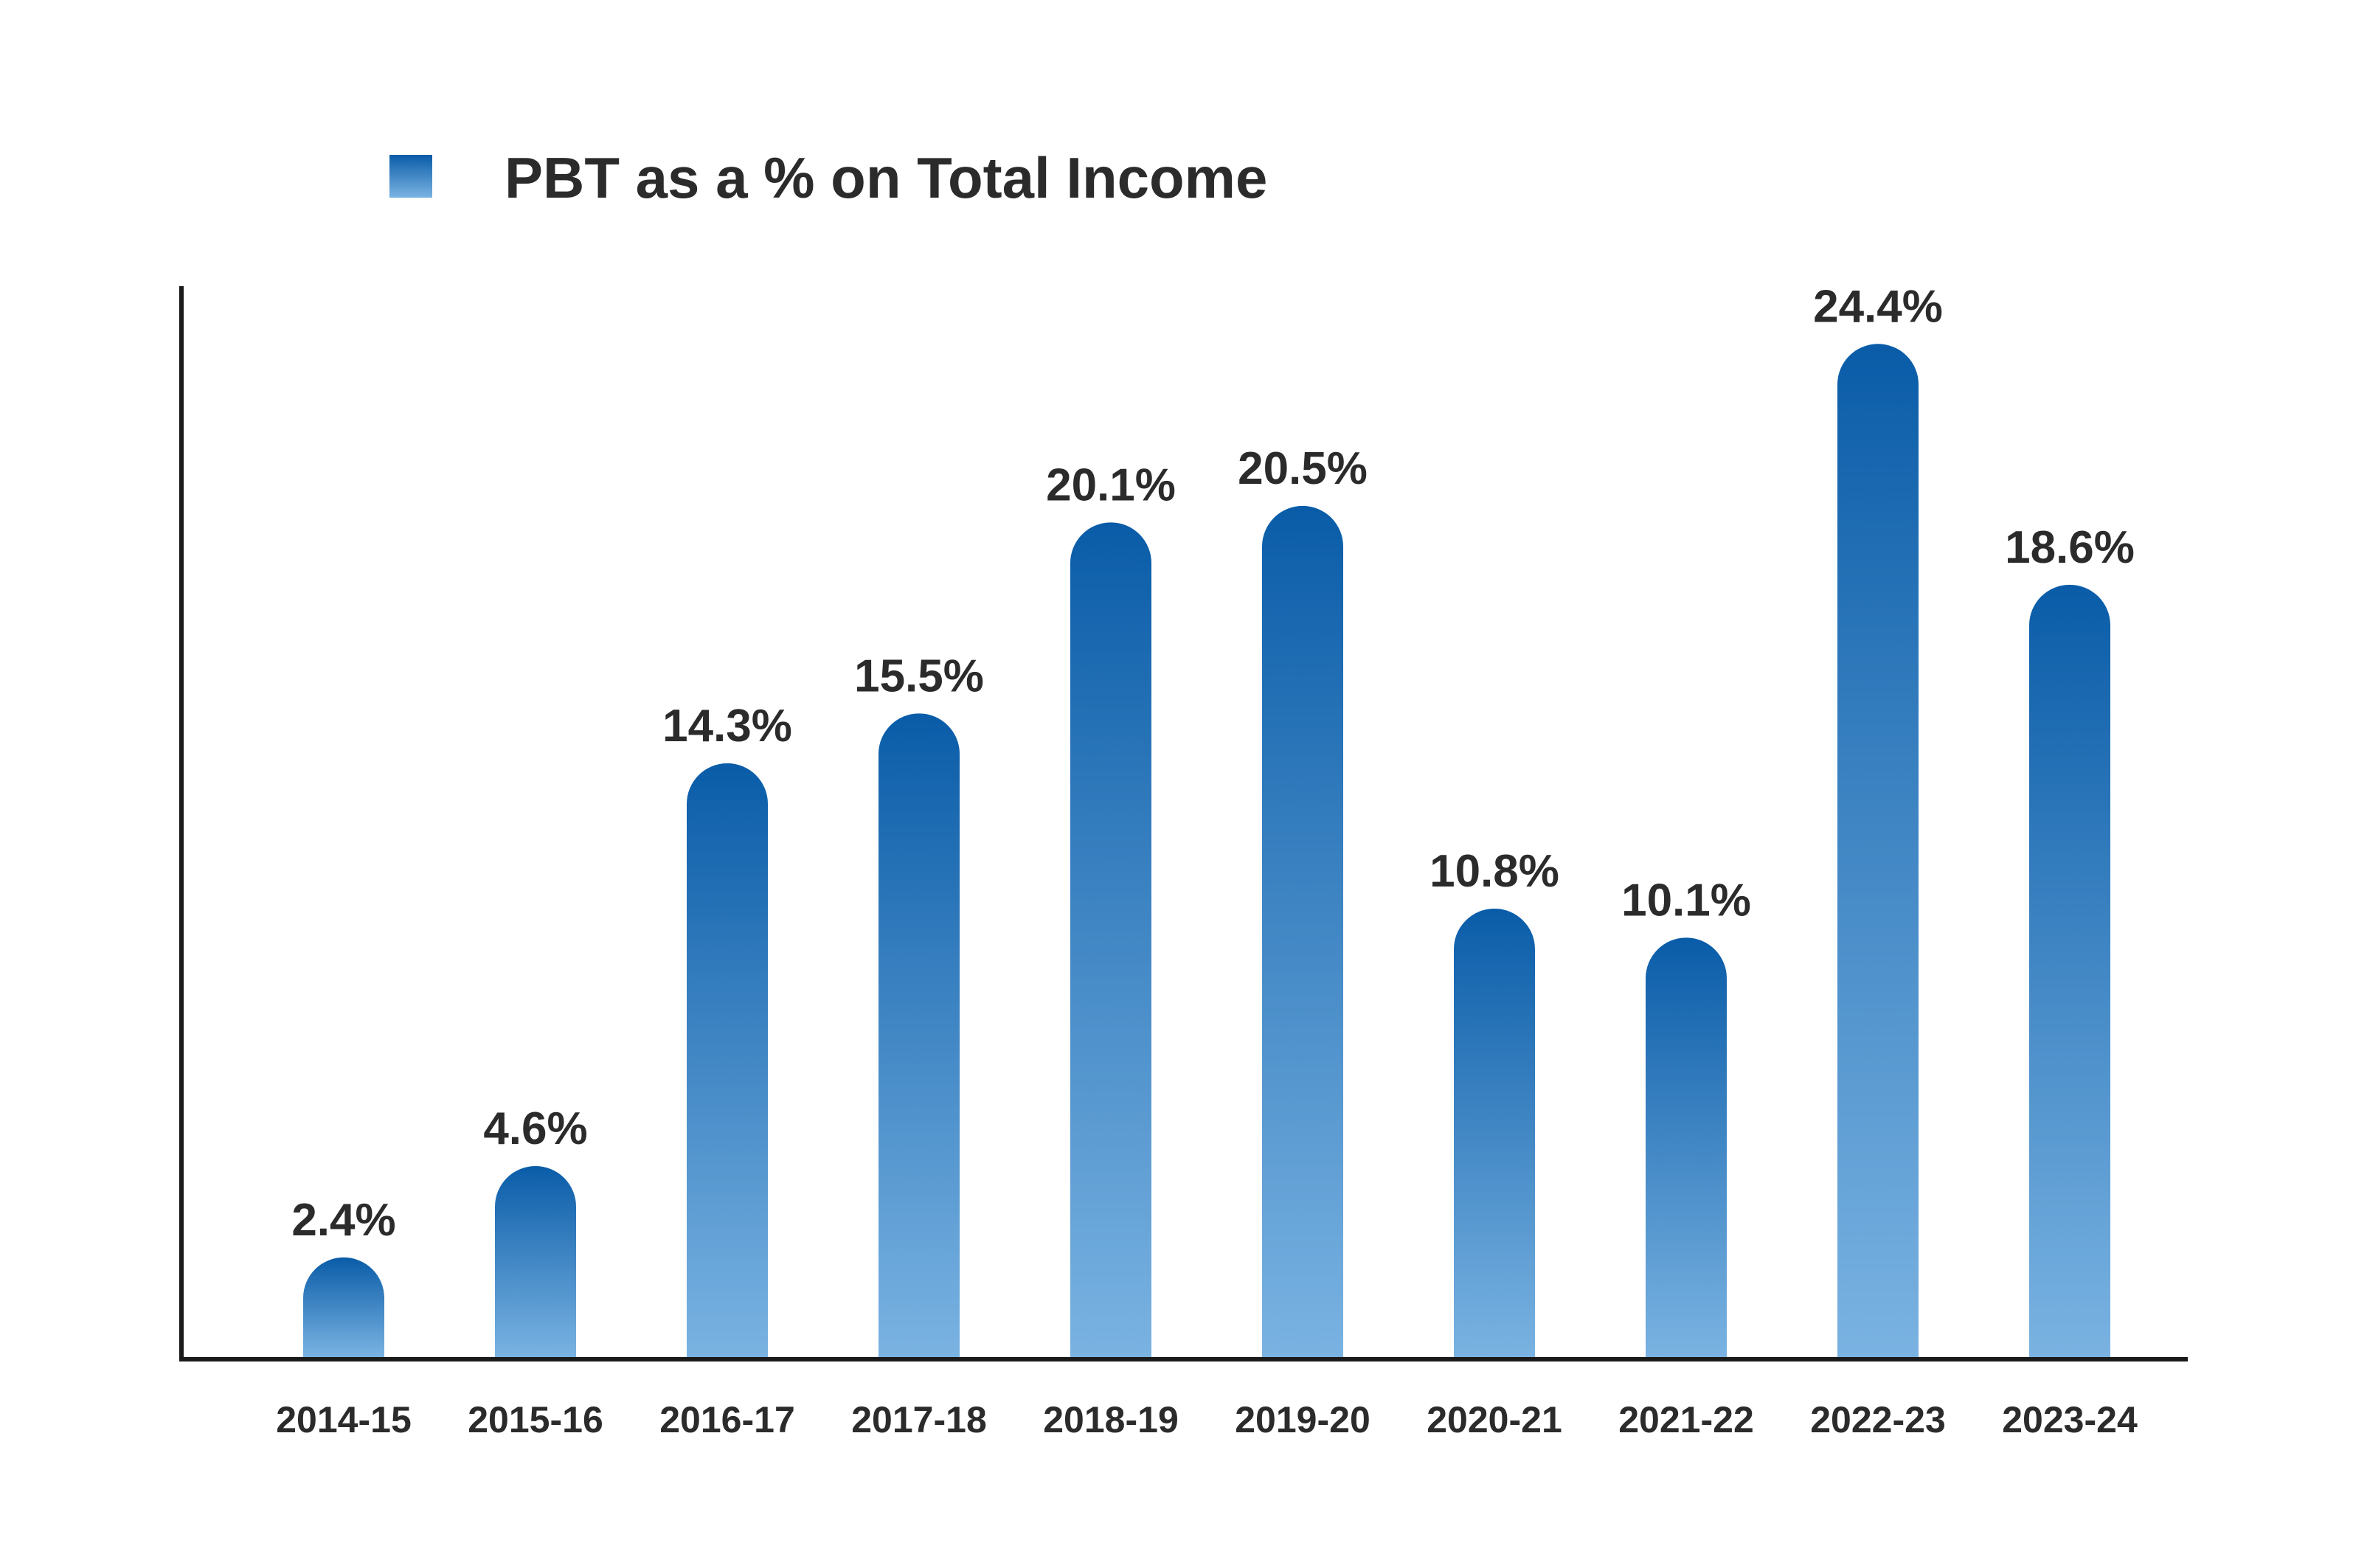  I want to click on value-label-2016-17: 14.3%, so click(727, 726).